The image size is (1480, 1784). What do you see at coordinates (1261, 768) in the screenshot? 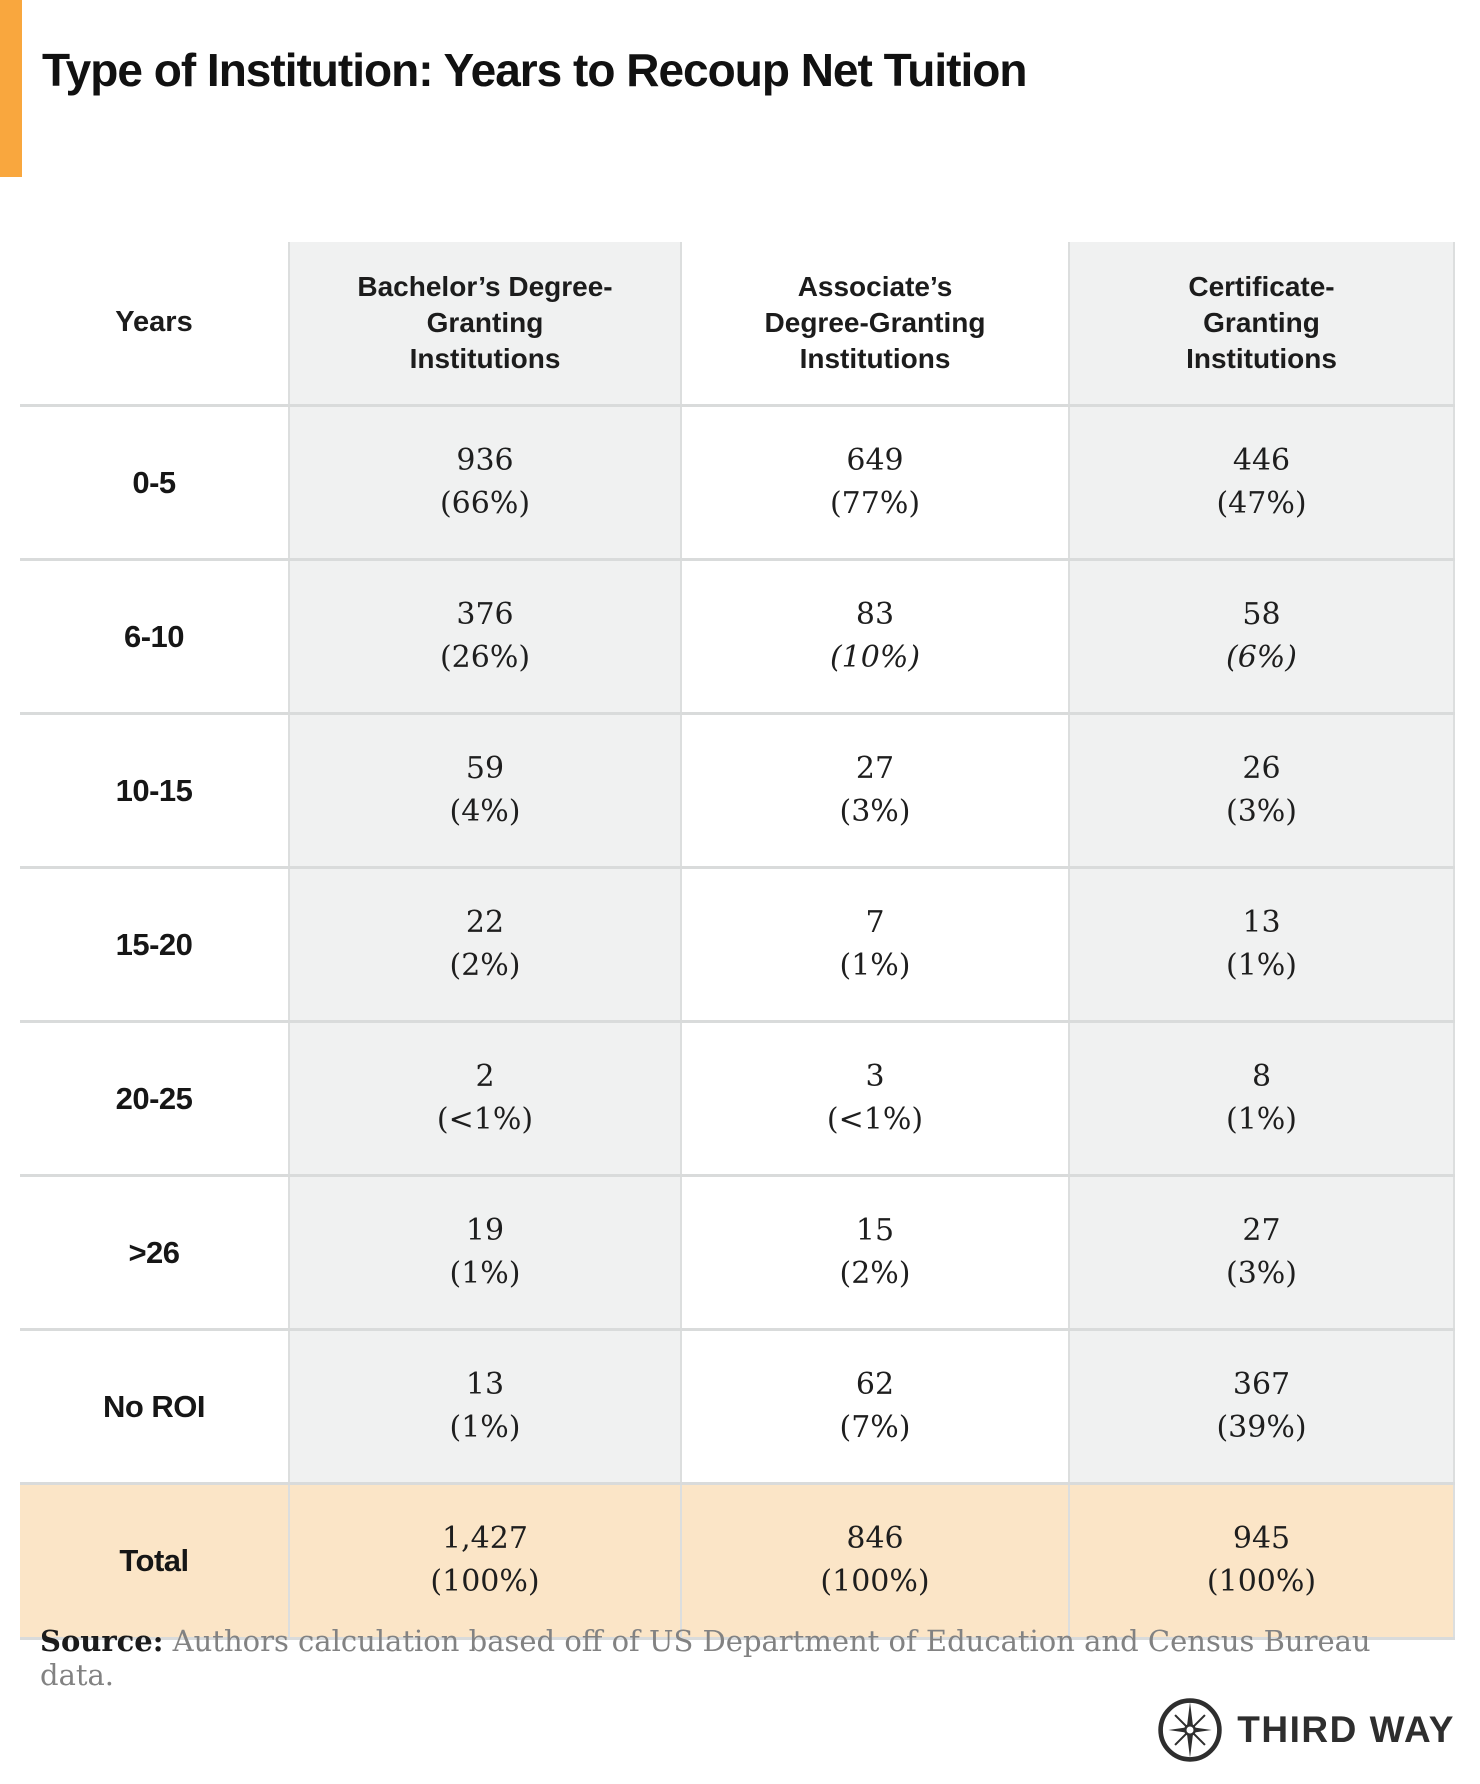
I see `cell-count: 26` at bounding box center [1261, 768].